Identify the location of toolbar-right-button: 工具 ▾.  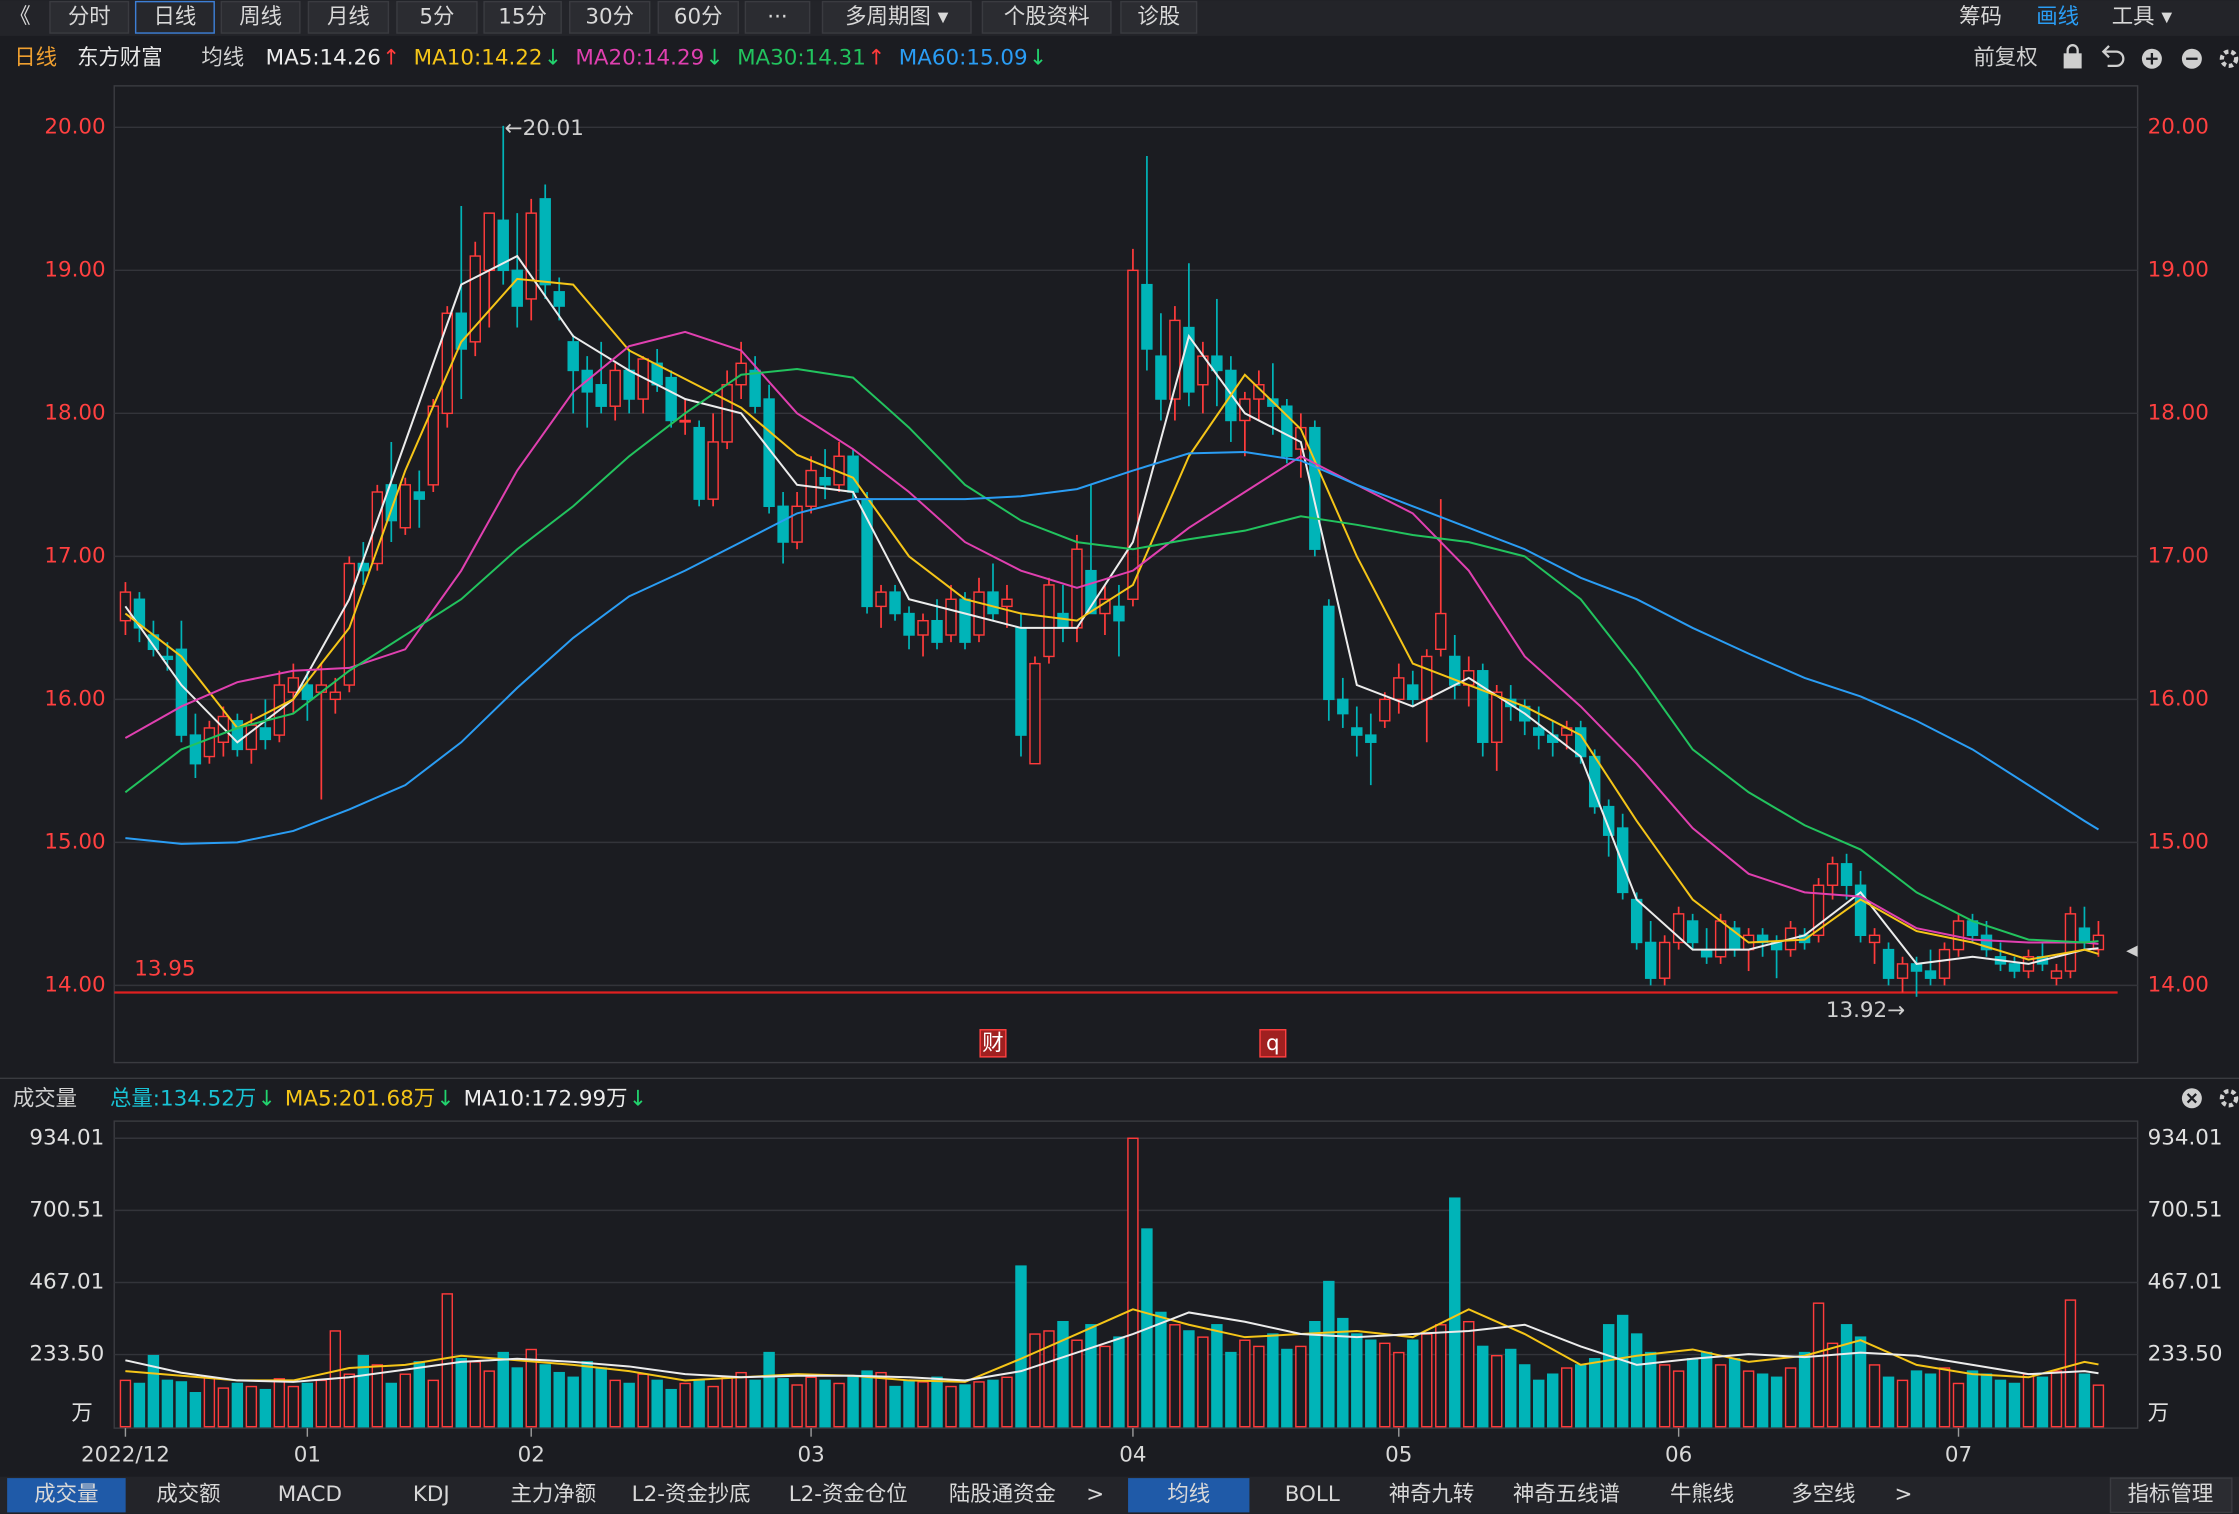
(2142, 16).